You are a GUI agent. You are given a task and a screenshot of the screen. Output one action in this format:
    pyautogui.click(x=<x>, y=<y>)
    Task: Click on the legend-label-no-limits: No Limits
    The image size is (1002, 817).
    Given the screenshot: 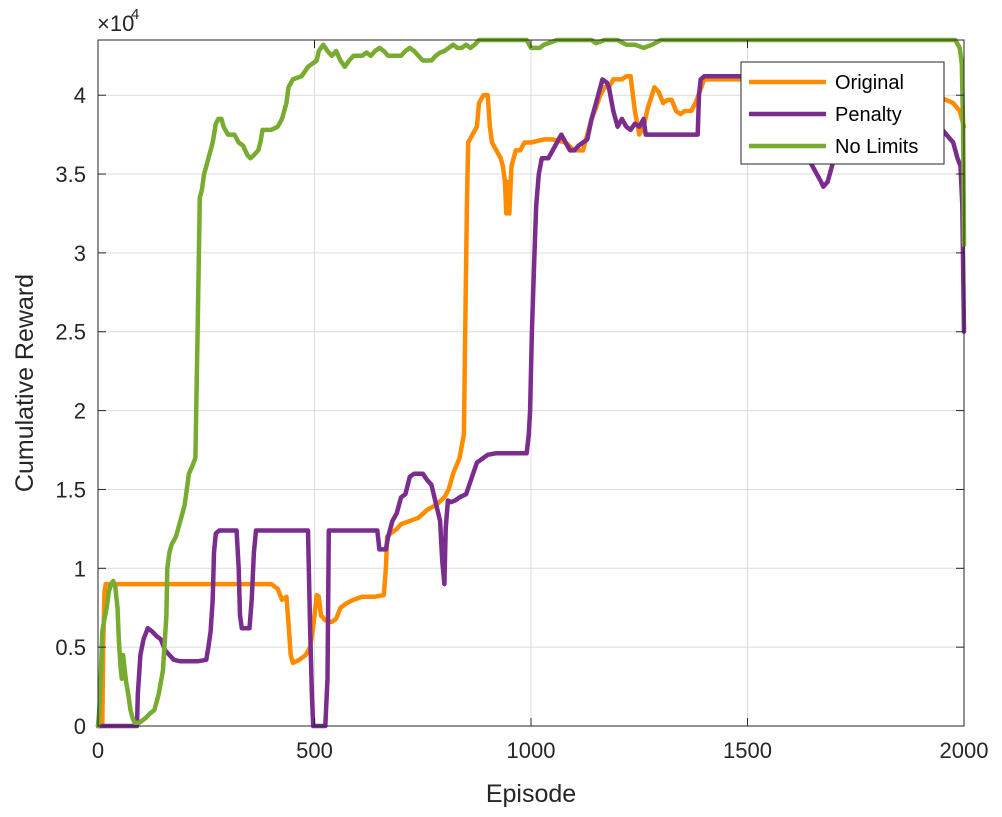 What is the action you would take?
    pyautogui.click(x=876, y=147)
    